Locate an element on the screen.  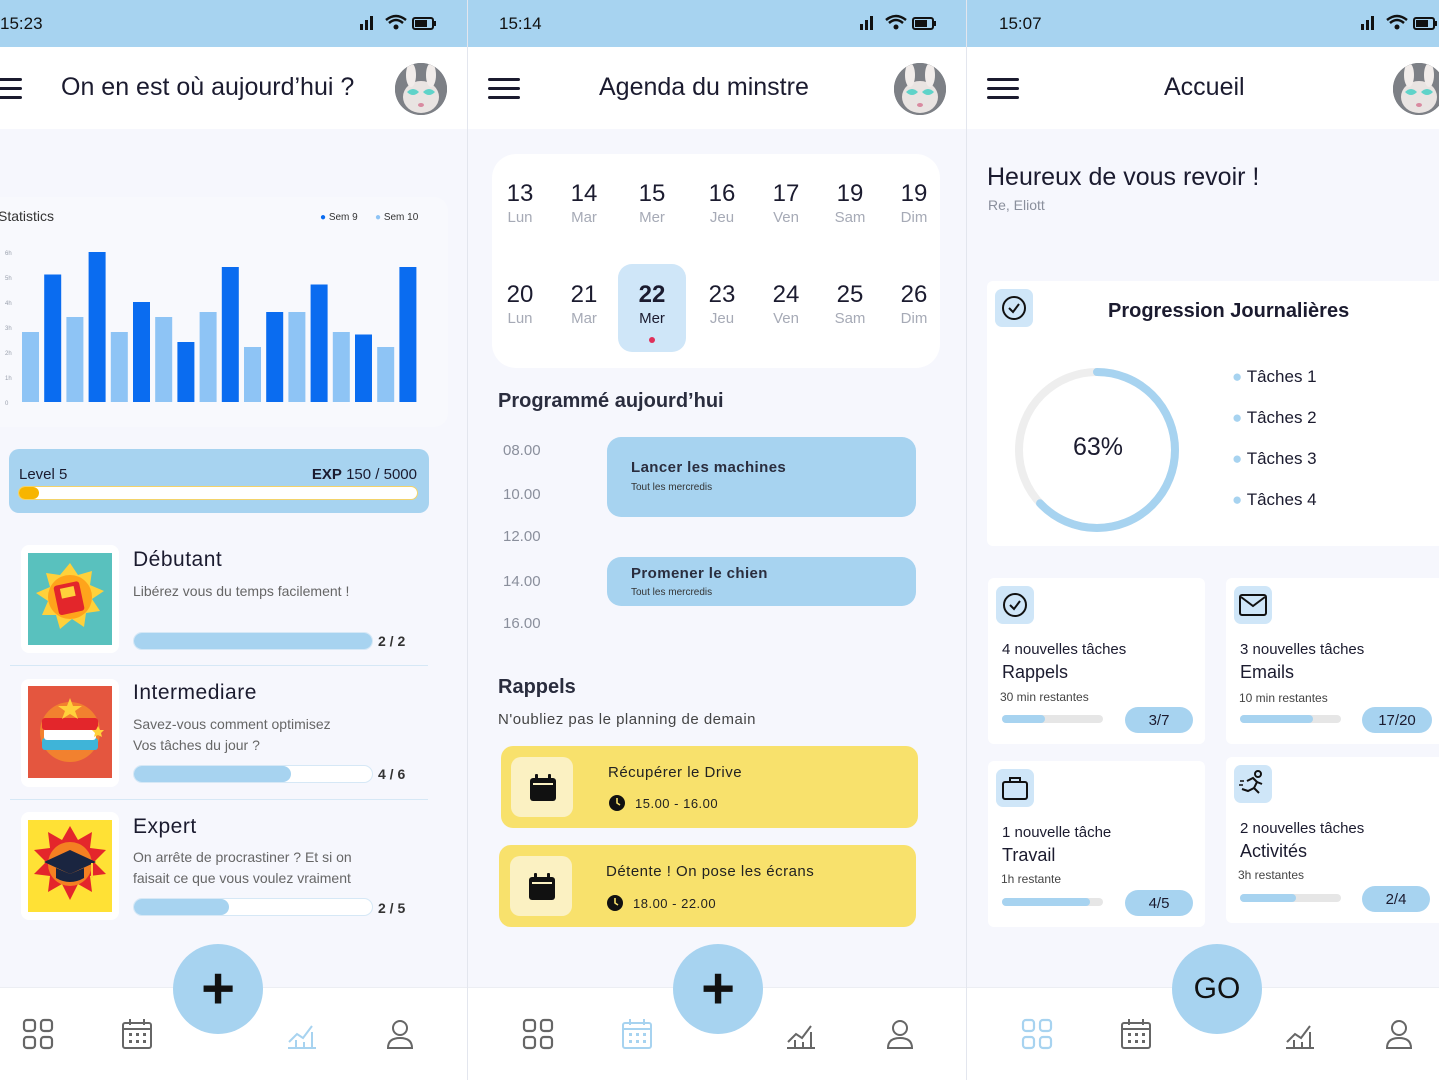
calendar-day: 13 Lun is located at coordinates (520, 207).